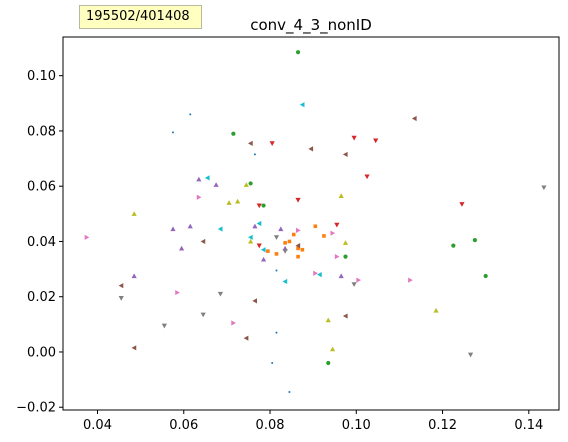 This screenshot has width=568, height=442. What do you see at coordinates (140, 17) in the screenshot?
I see `overlay-label: 195502/401408` at bounding box center [140, 17].